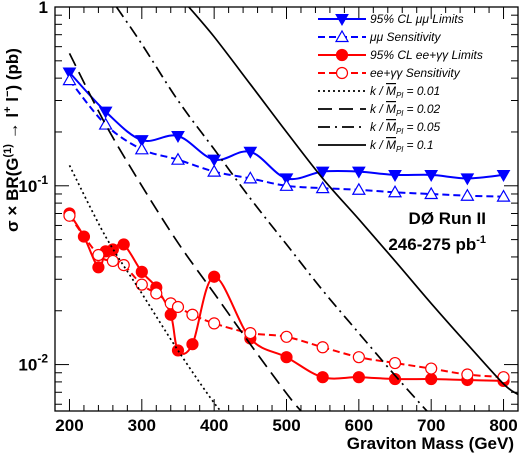 Image resolution: width=522 pixels, height=457 pixels. What do you see at coordinates (286, 425) in the screenshot?
I see `x-tick-label: 500` at bounding box center [286, 425].